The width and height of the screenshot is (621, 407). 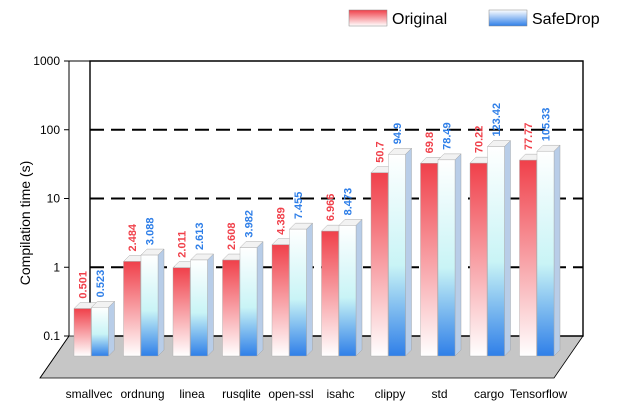 I want to click on value-label: 0.523, so click(x=101, y=284).